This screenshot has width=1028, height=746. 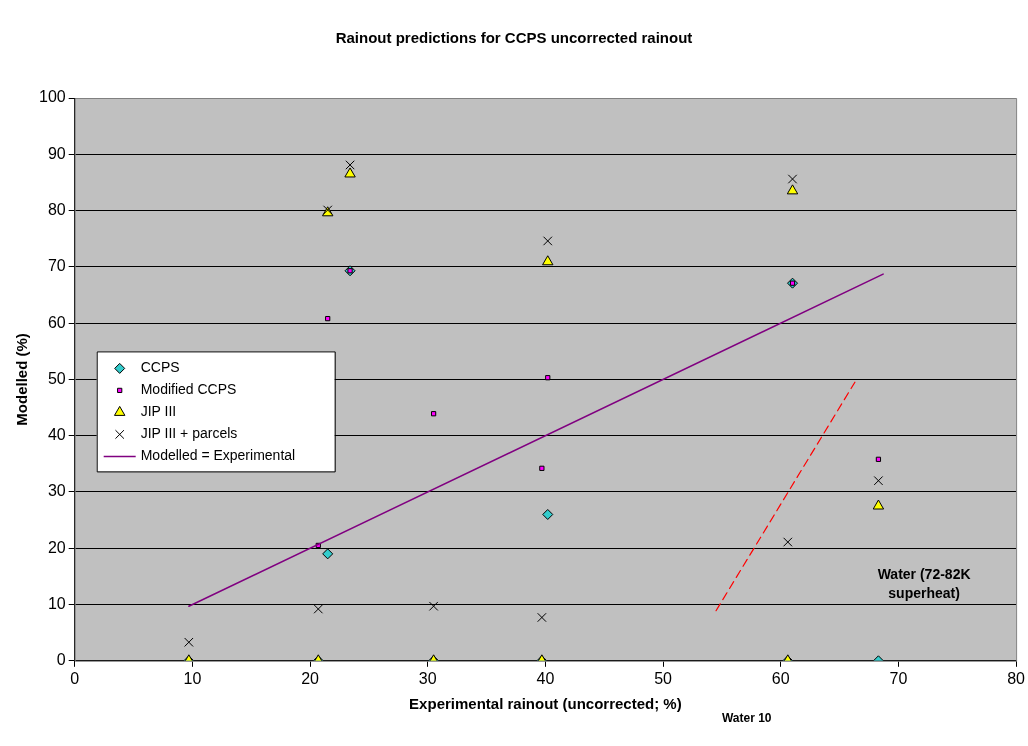 I want to click on y-tick-label: 20, so click(x=56, y=547).